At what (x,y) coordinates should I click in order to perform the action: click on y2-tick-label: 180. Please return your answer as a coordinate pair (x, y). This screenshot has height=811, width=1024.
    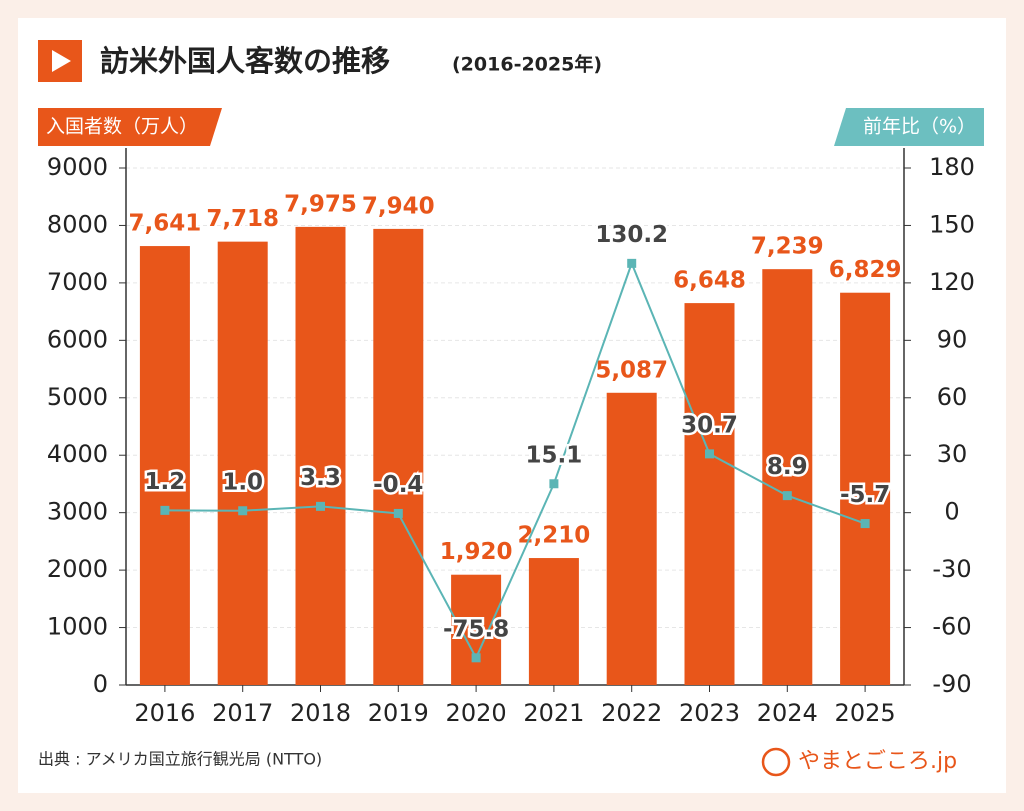
    Looking at the image, I should click on (952, 167).